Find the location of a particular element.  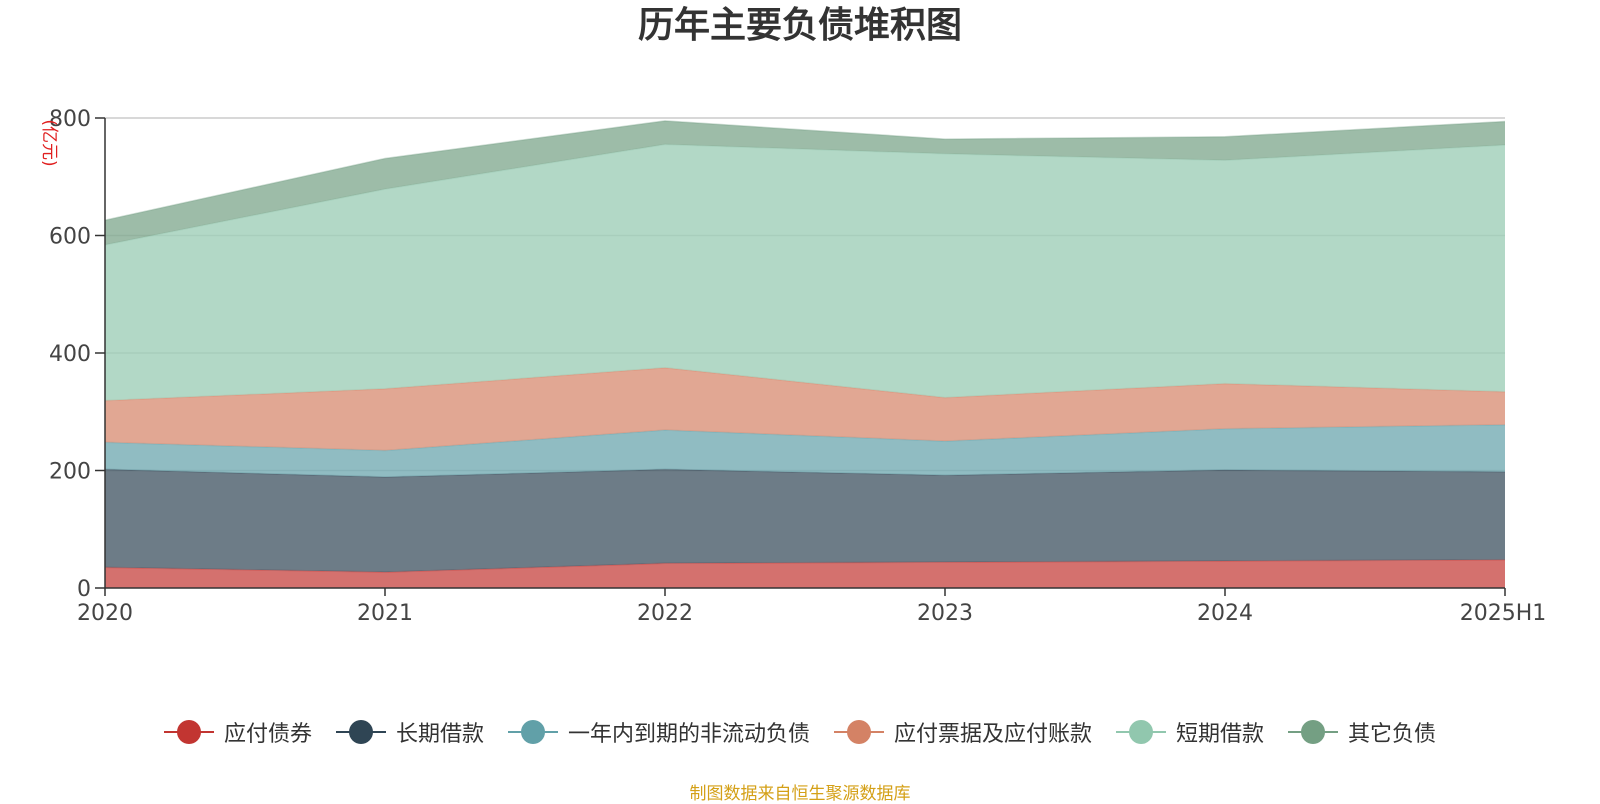

x-tick-label-5: 2025H1 is located at coordinates (1503, 613).